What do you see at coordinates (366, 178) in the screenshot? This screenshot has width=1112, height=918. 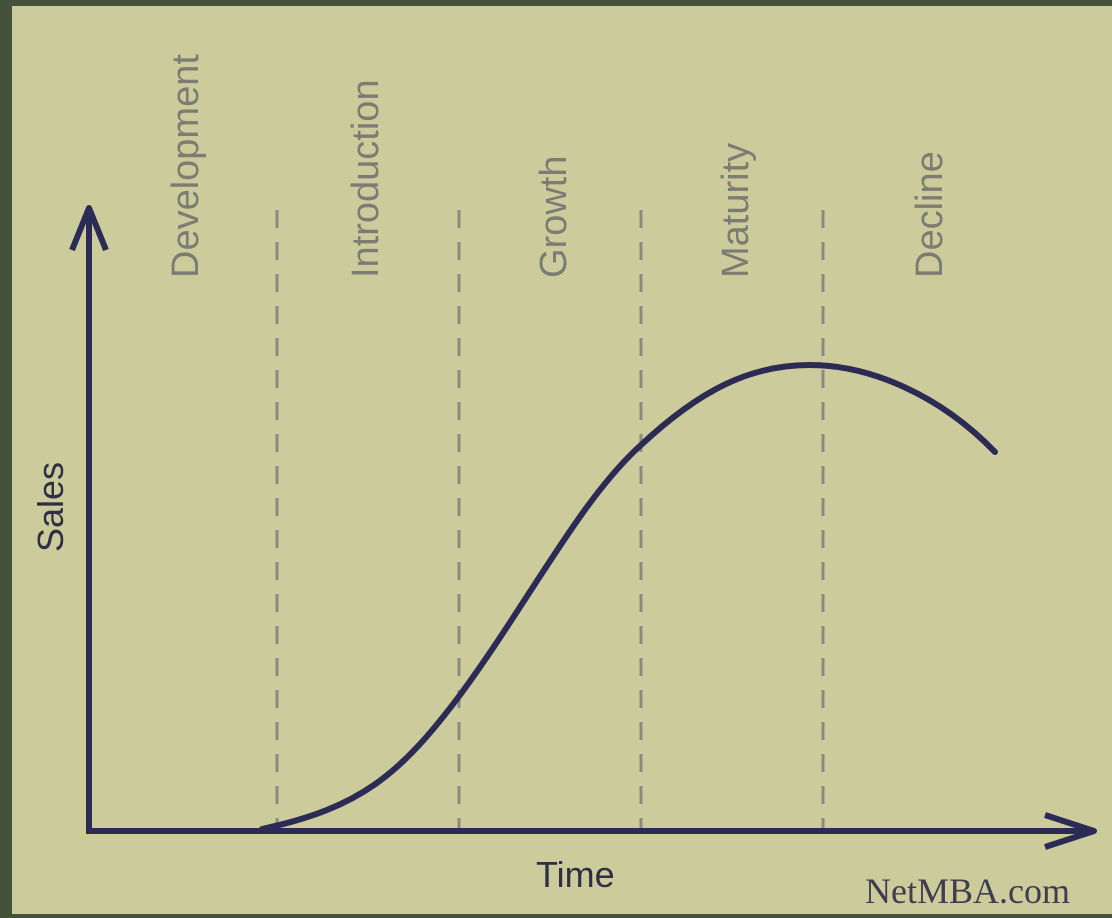 I see `stage-label-introduction: Introduction` at bounding box center [366, 178].